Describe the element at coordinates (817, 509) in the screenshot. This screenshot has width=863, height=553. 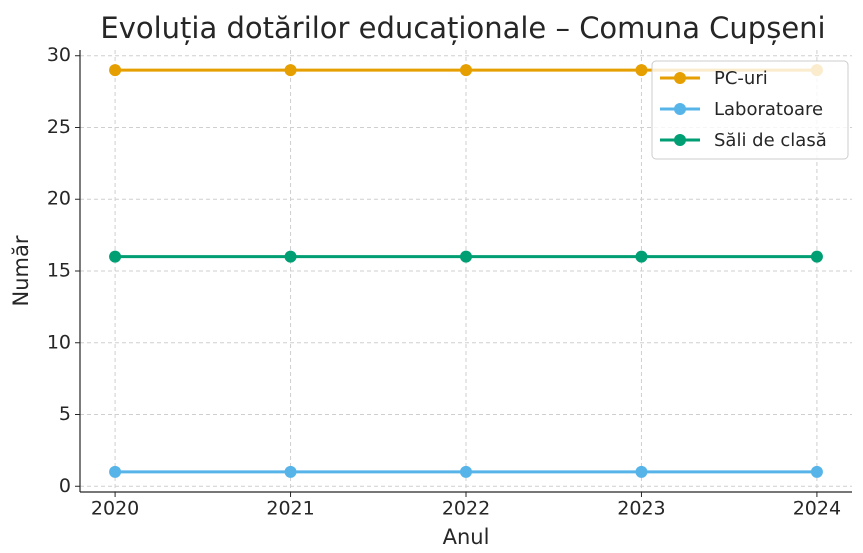
I see `x-tick-label: 2024` at that location.